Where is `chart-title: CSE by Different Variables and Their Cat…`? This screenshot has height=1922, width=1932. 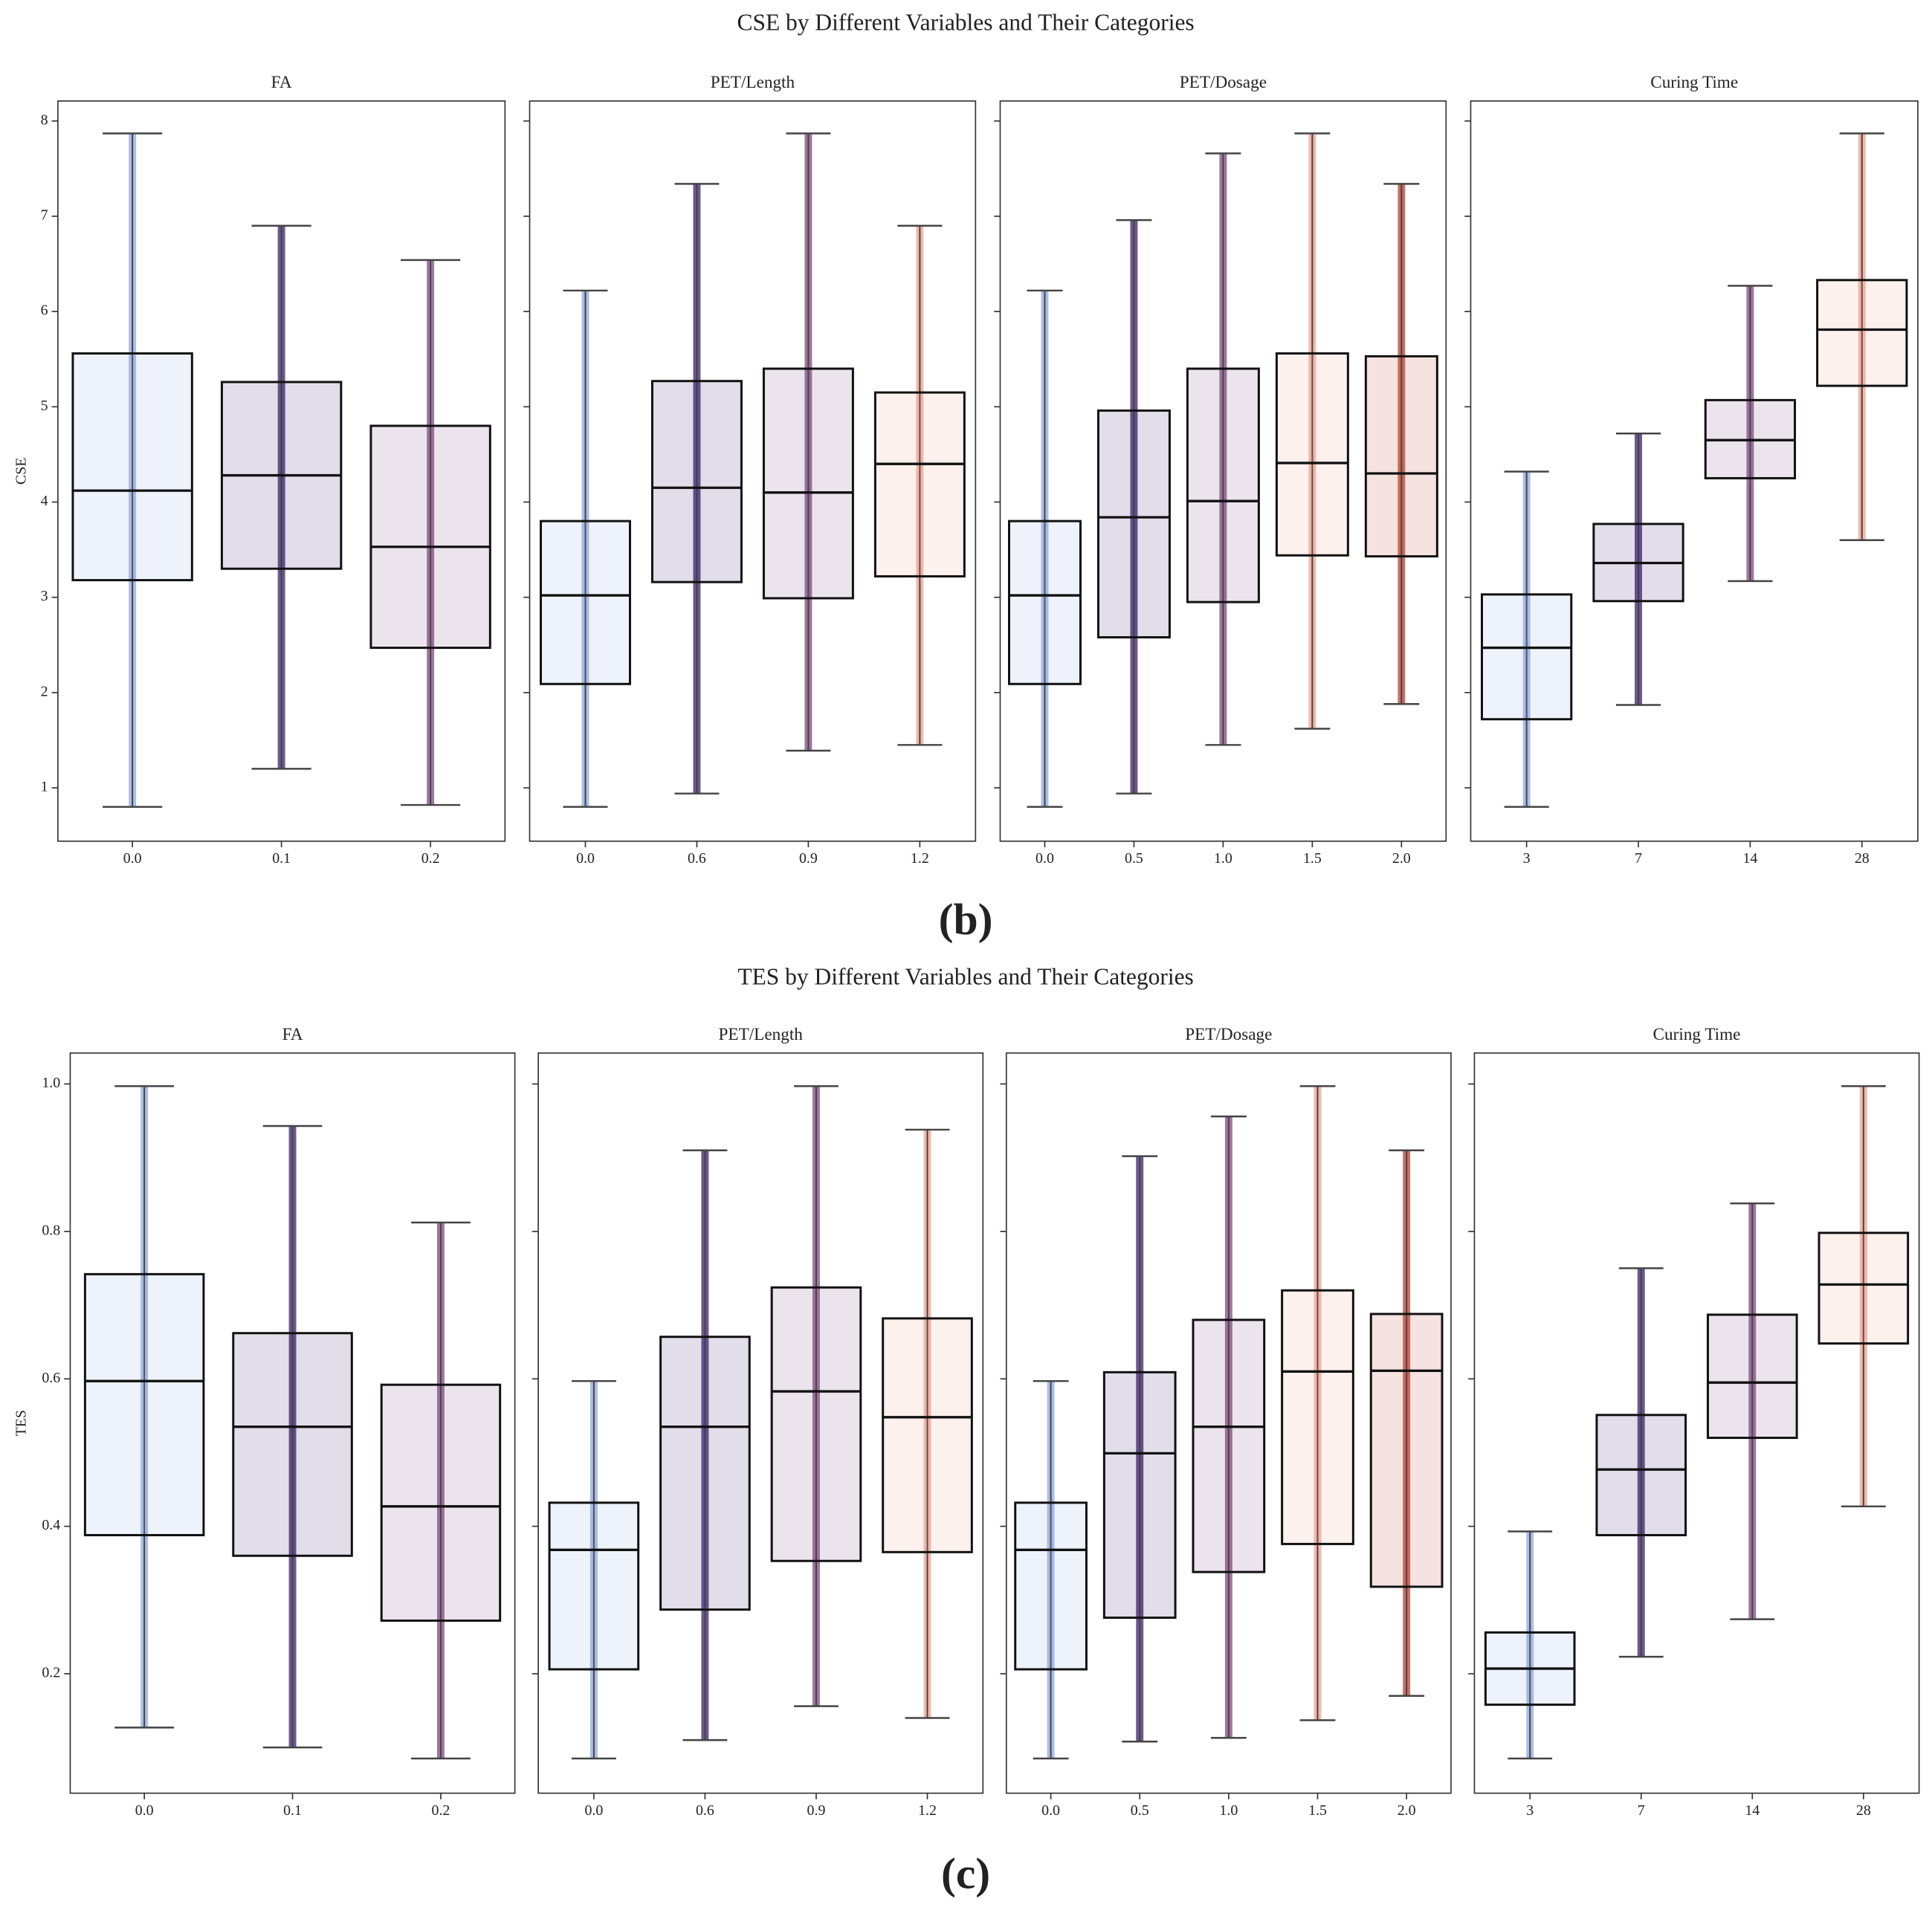 chart-title: CSE by Different Variables and Their Cat… is located at coordinates (966, 22).